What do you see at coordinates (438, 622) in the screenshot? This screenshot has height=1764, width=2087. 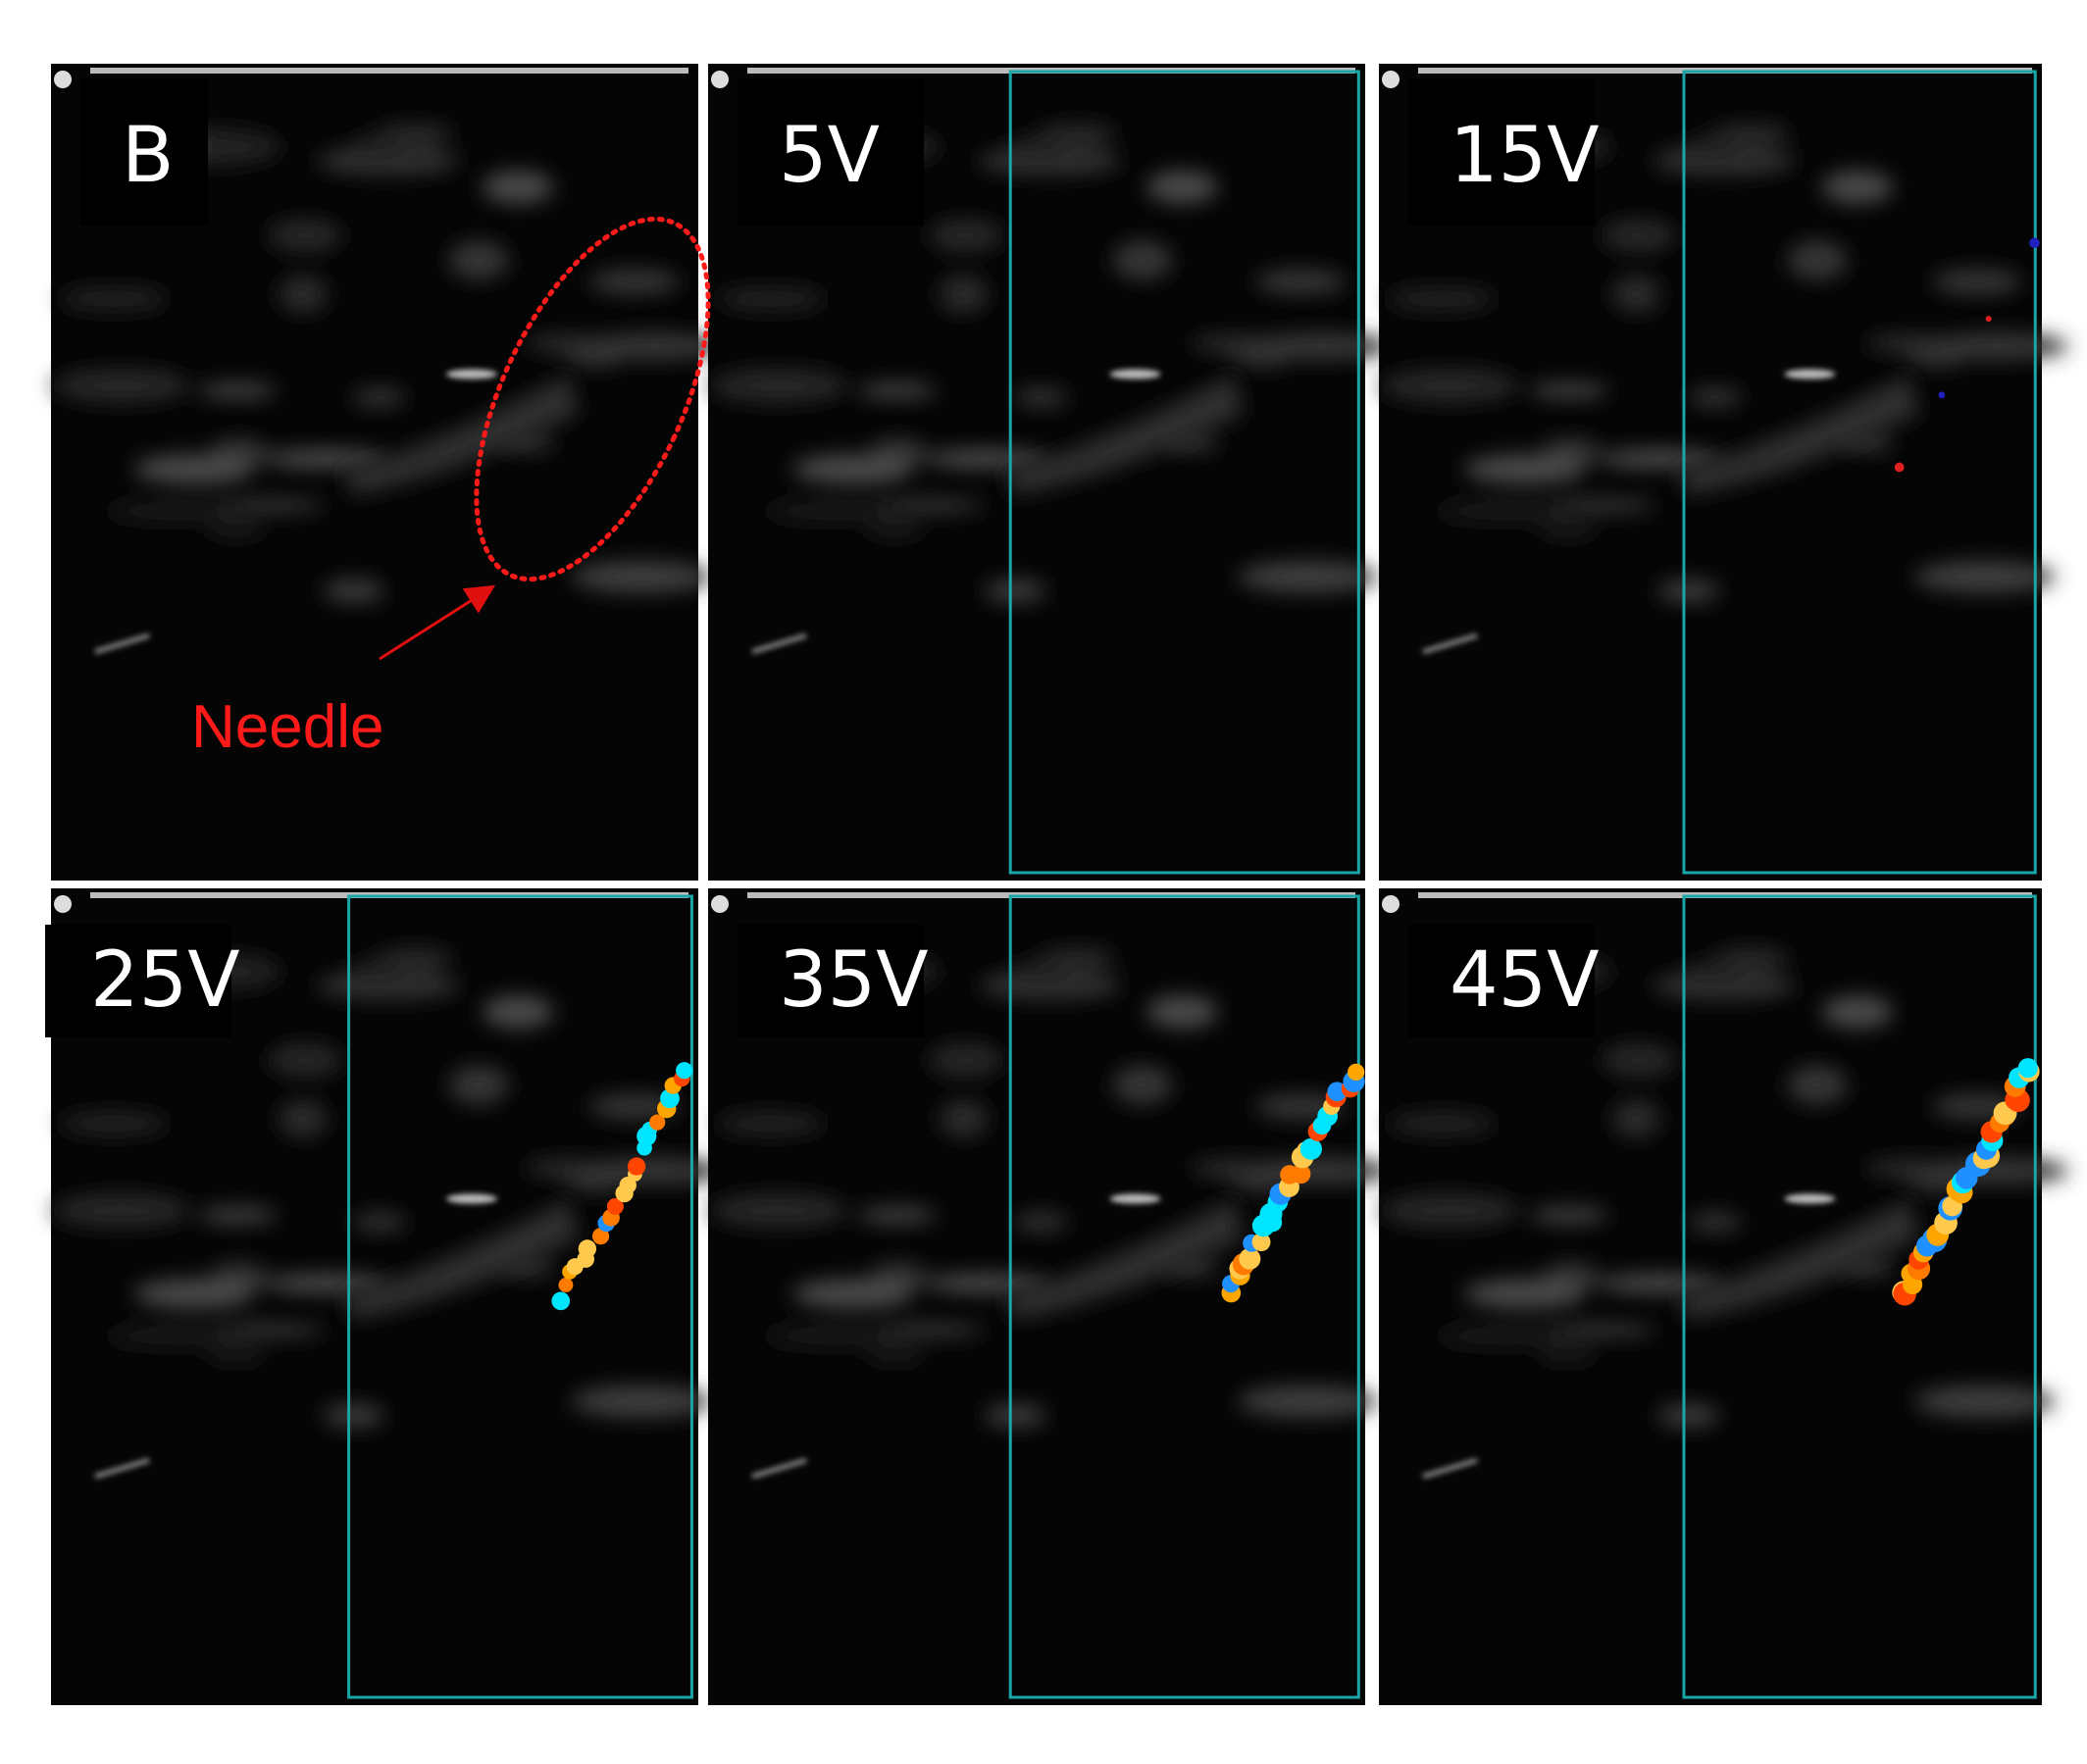 I see `needle-arrow` at bounding box center [438, 622].